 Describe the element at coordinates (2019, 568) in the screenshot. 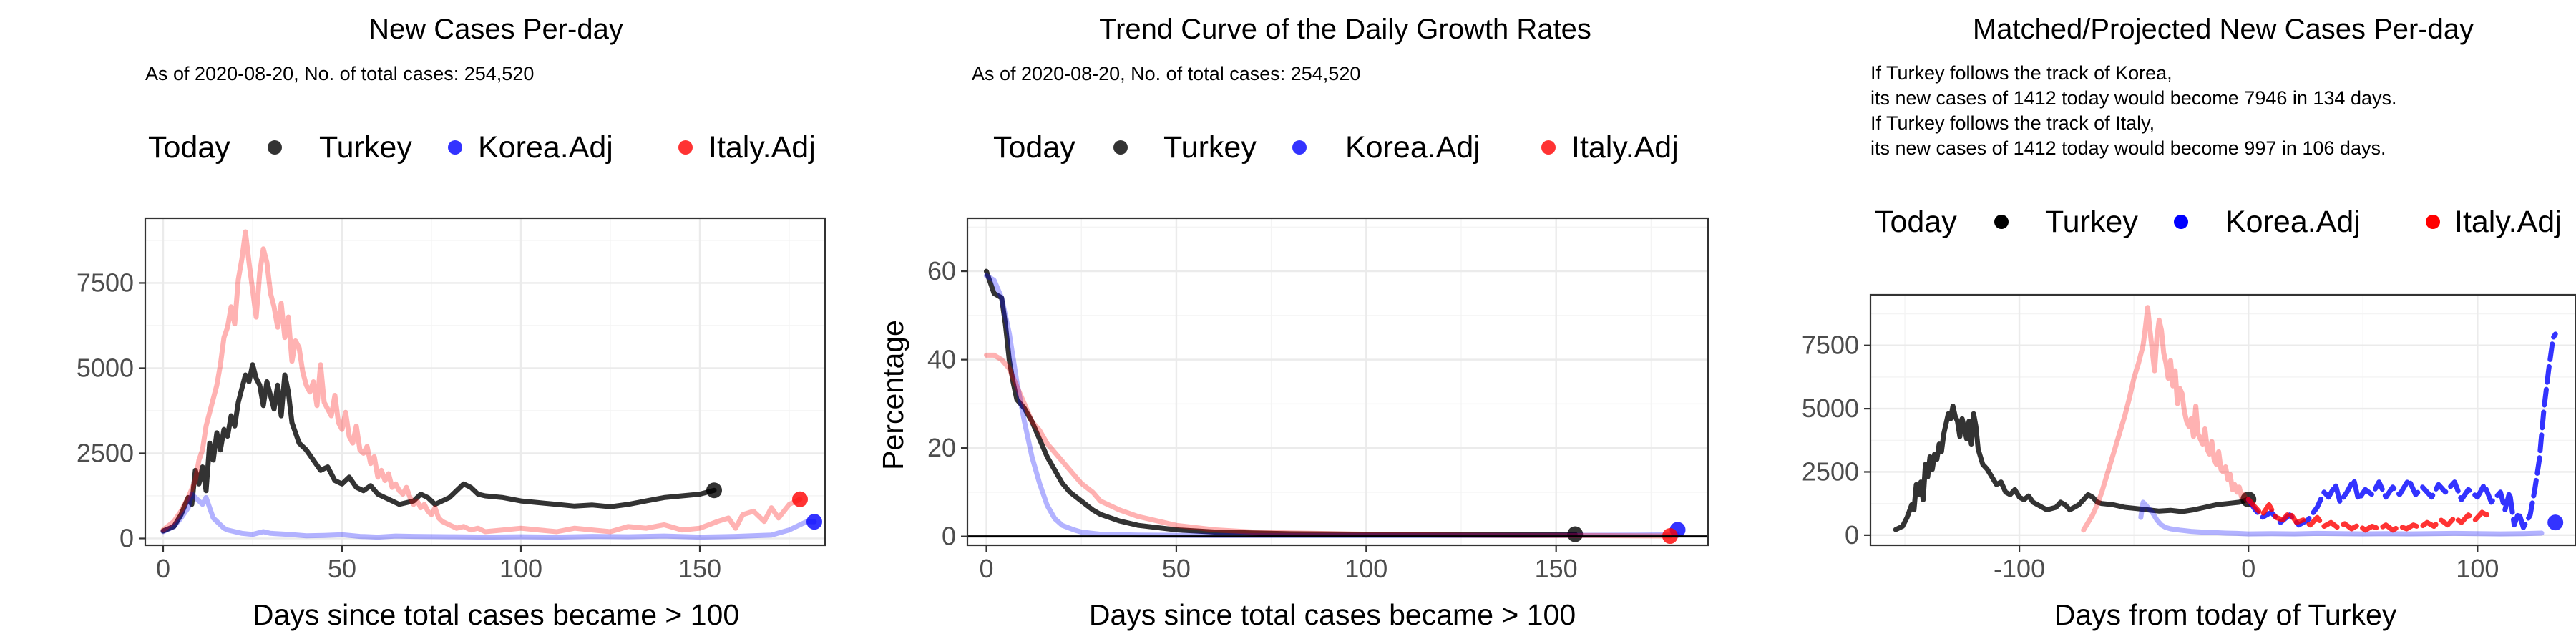

I see `x-tick-label: -100` at that location.